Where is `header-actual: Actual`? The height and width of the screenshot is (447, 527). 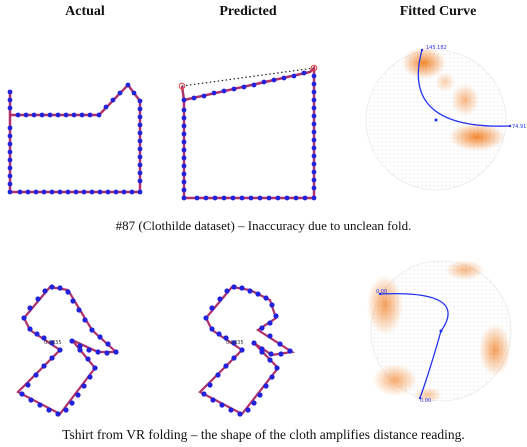
header-actual: Actual is located at coordinates (85, 11).